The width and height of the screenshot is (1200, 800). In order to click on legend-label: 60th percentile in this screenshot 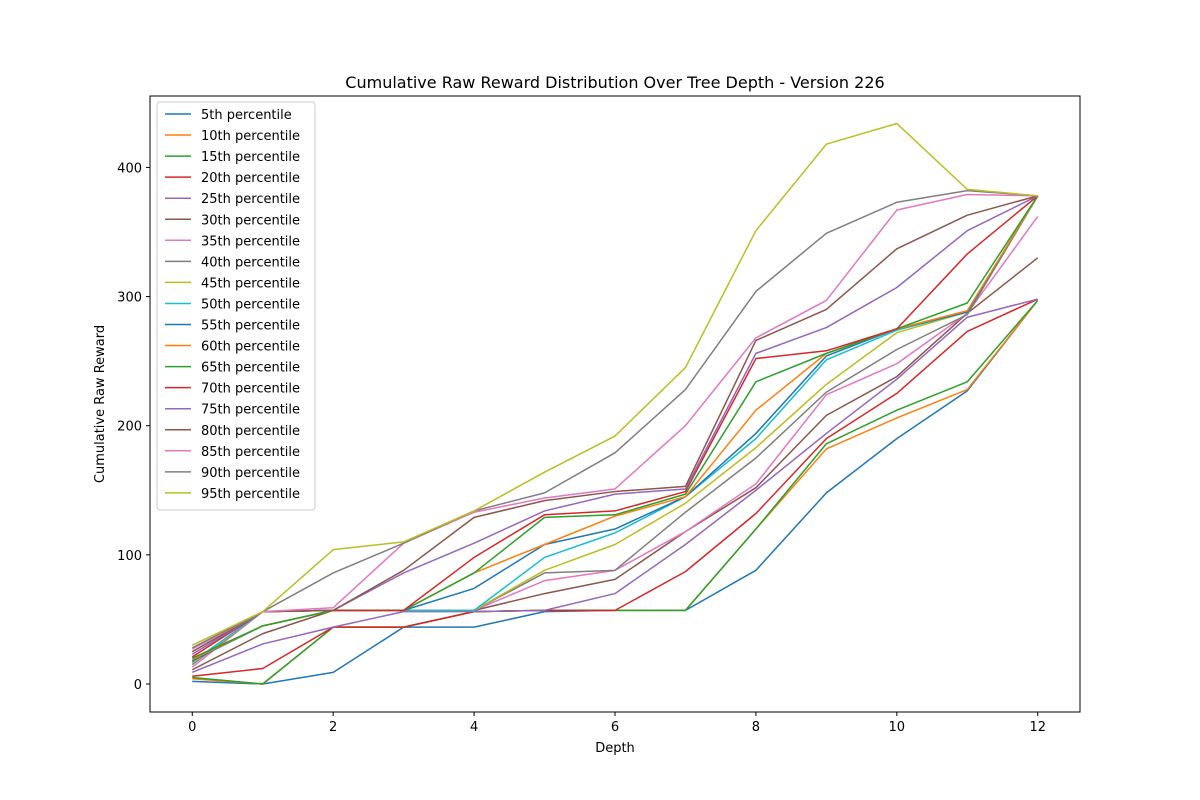, I will do `click(250, 347)`.